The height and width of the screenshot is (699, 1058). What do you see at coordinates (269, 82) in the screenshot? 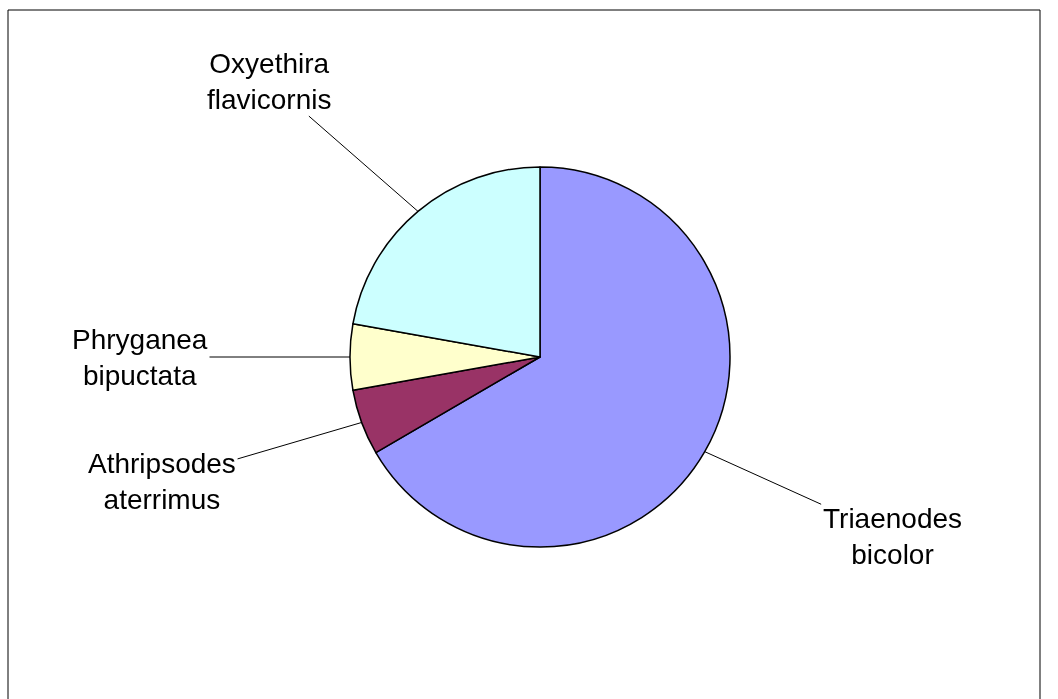
I see `slice-label: Oxyethira flavicornis` at bounding box center [269, 82].